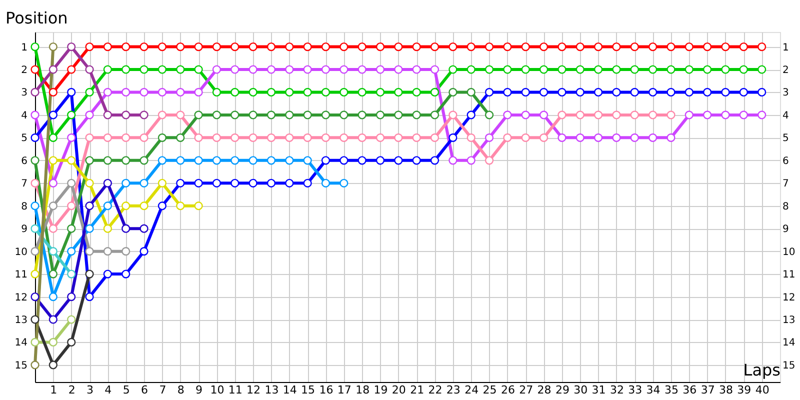  I want to click on x-tick-label: 10, so click(217, 390).